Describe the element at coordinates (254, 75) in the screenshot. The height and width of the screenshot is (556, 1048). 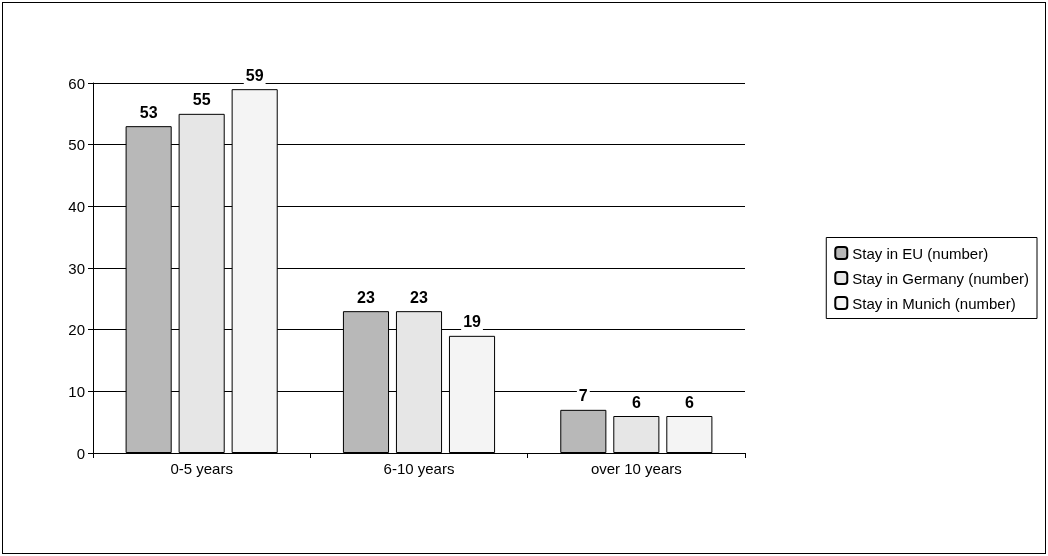
I see `data-label: 59` at that location.